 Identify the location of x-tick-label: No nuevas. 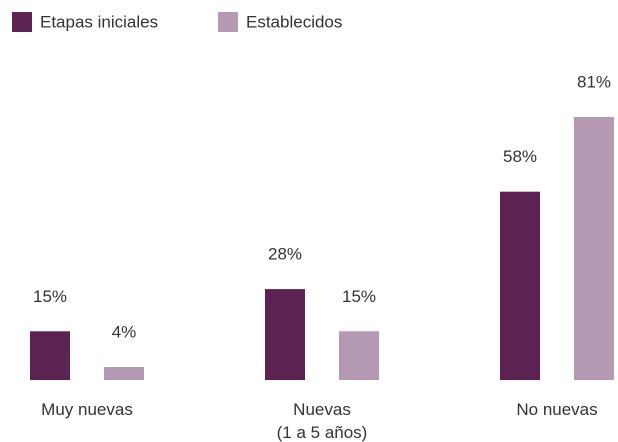
(557, 409).